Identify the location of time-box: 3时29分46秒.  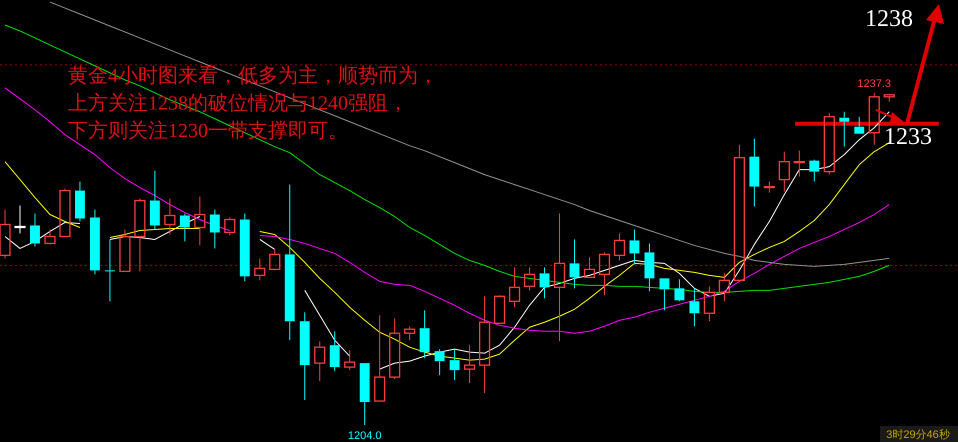
(919, 434).